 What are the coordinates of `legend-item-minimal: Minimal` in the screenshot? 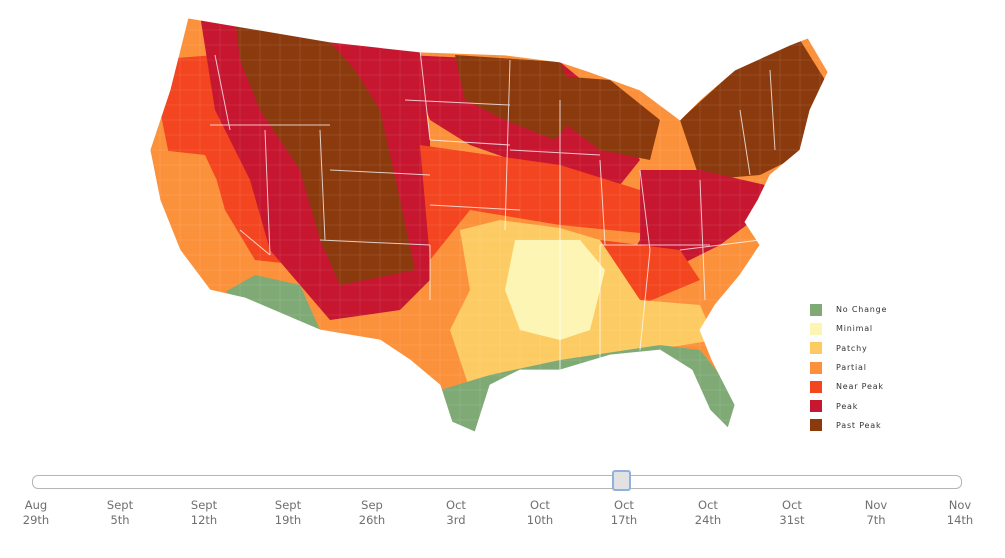 It's located at (848, 328).